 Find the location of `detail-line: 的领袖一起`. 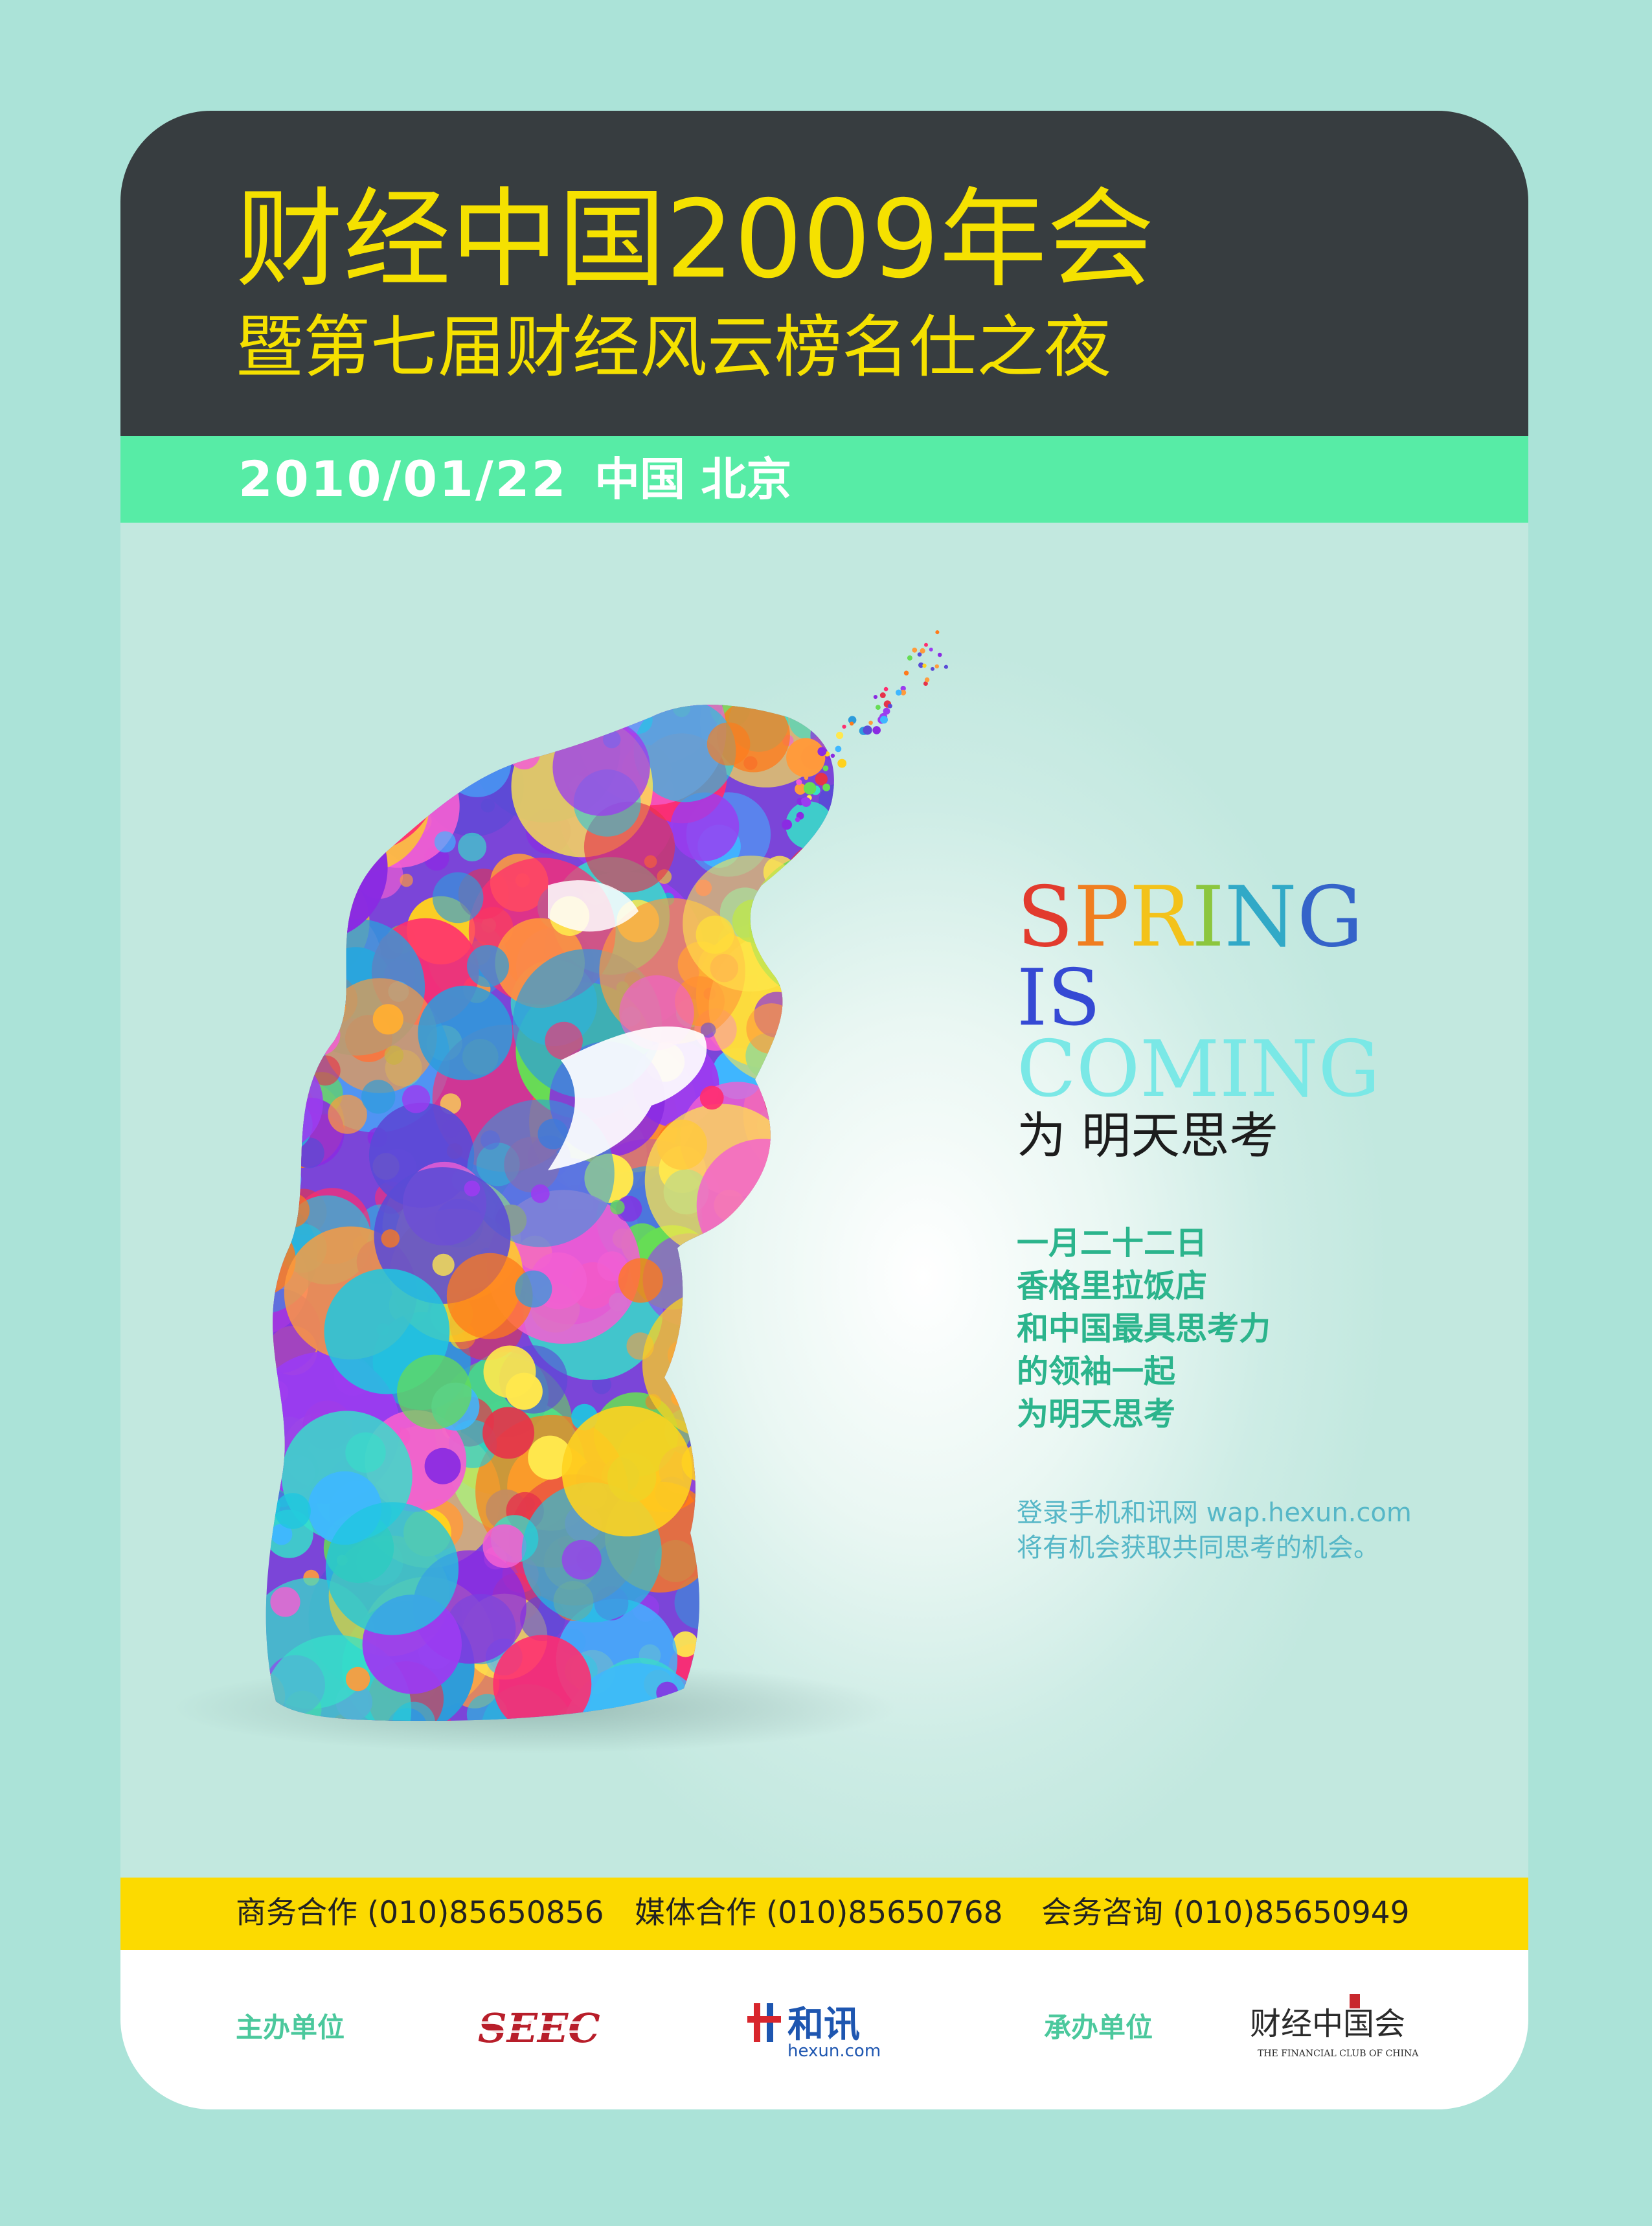

detail-line: 的领袖一起 is located at coordinates (1097, 1371).